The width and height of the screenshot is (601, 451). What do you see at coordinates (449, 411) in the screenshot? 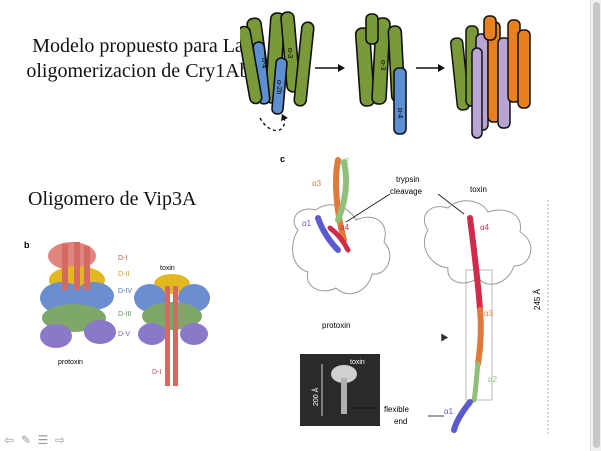
I see `label-a1-right: α1` at bounding box center [449, 411].